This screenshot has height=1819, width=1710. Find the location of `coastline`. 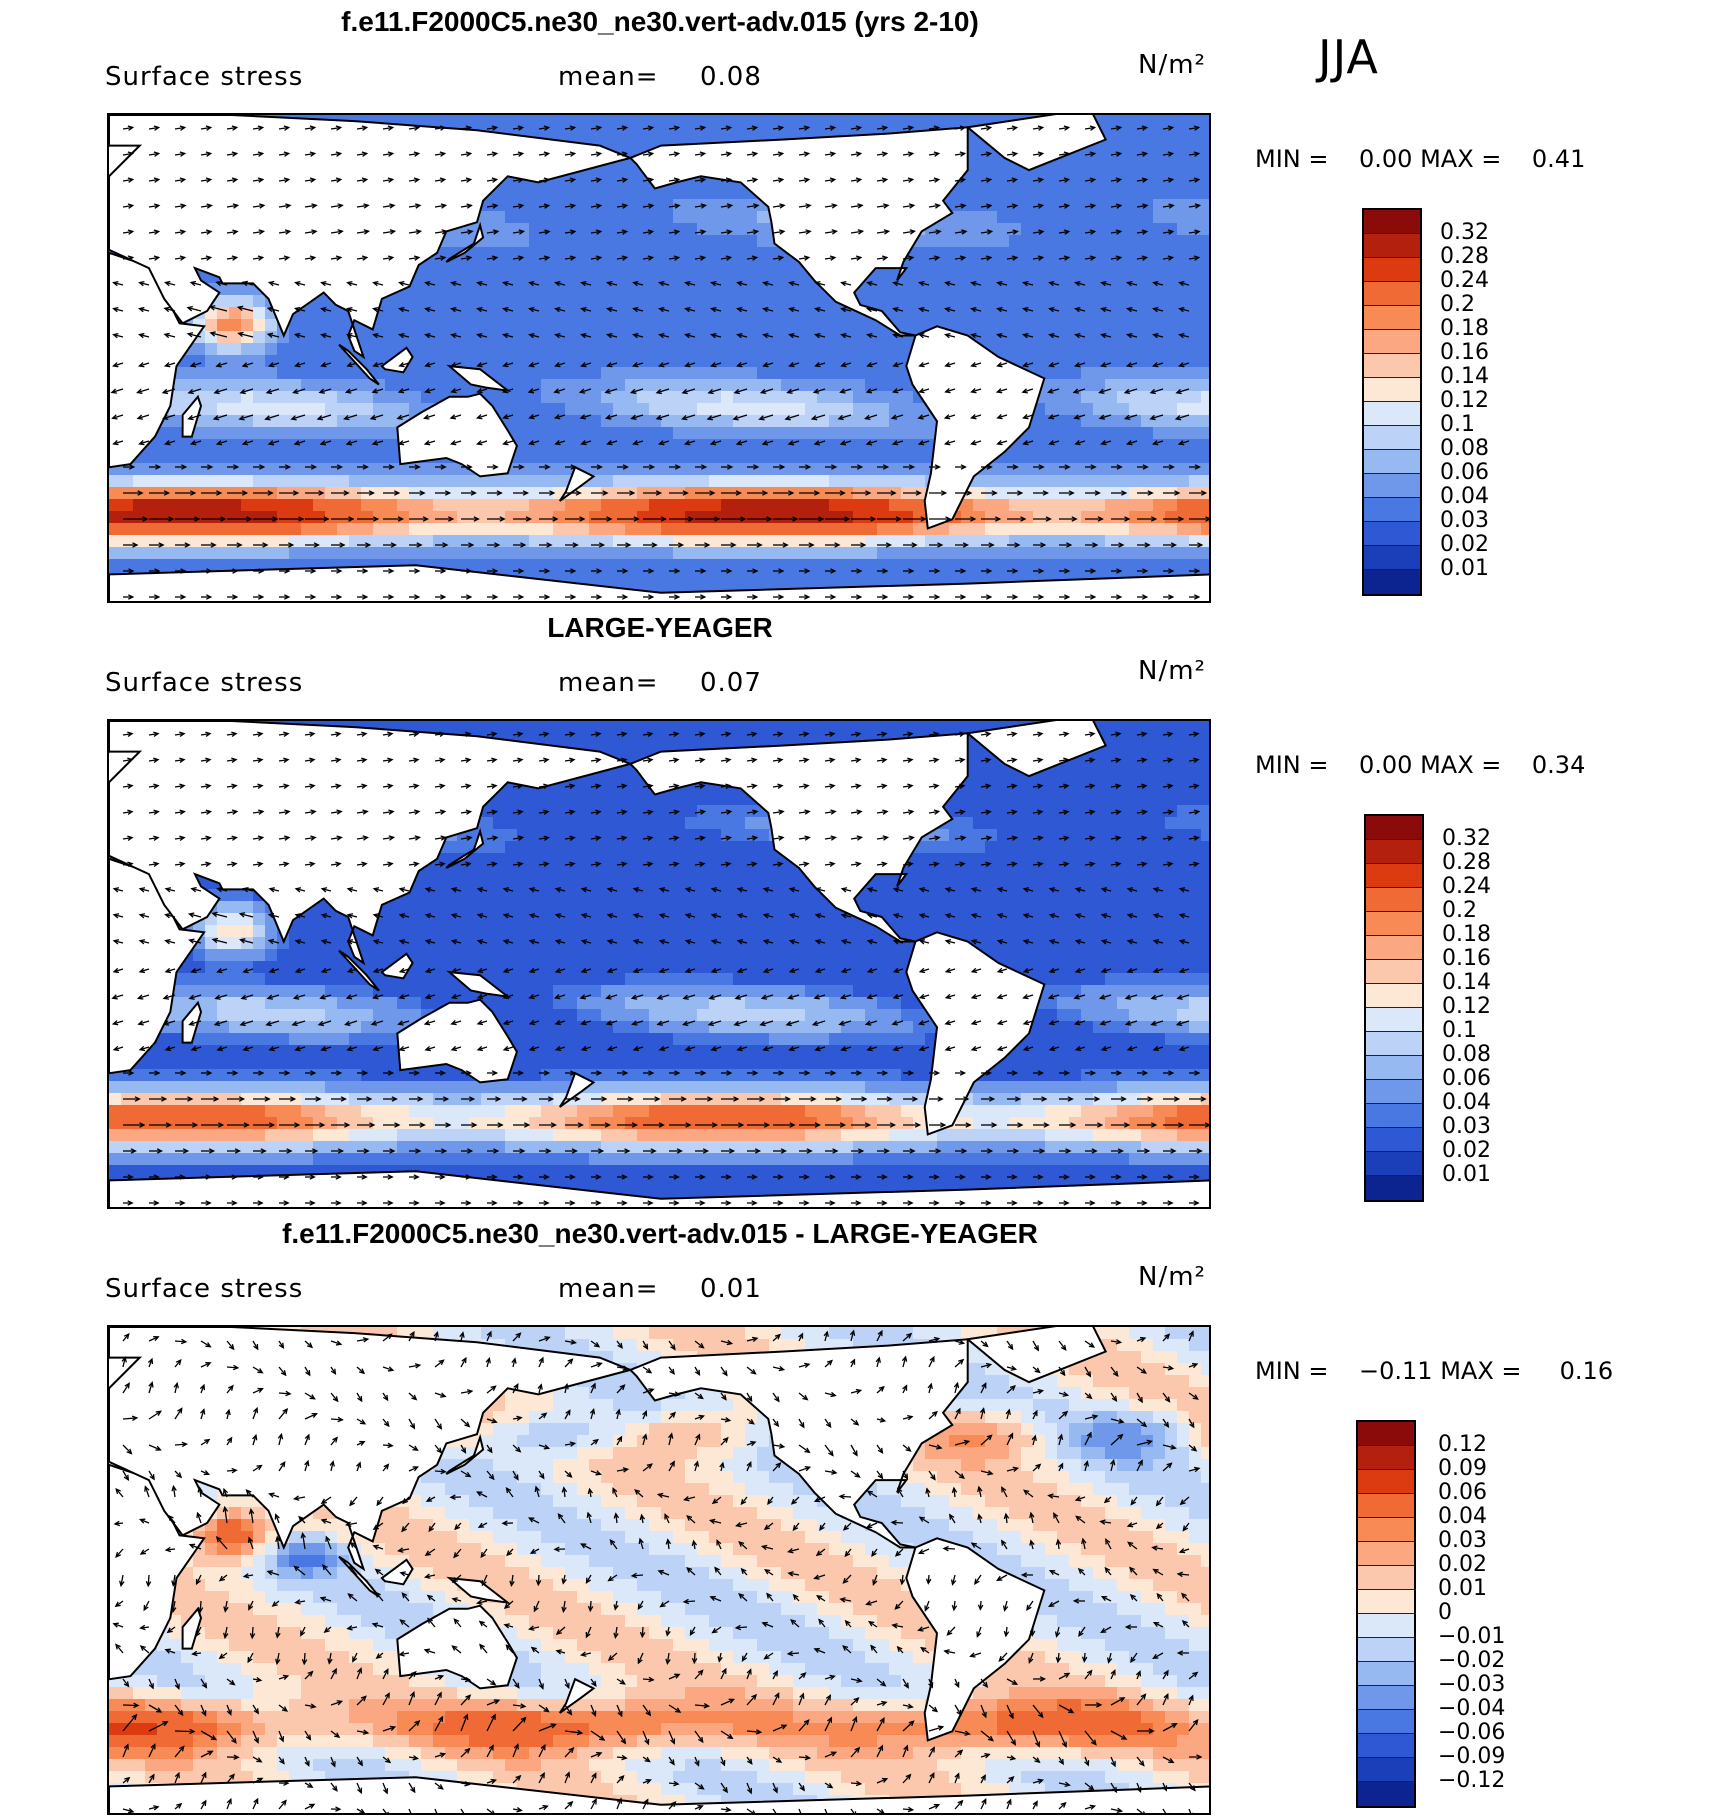

coastline is located at coordinates (359, 364).